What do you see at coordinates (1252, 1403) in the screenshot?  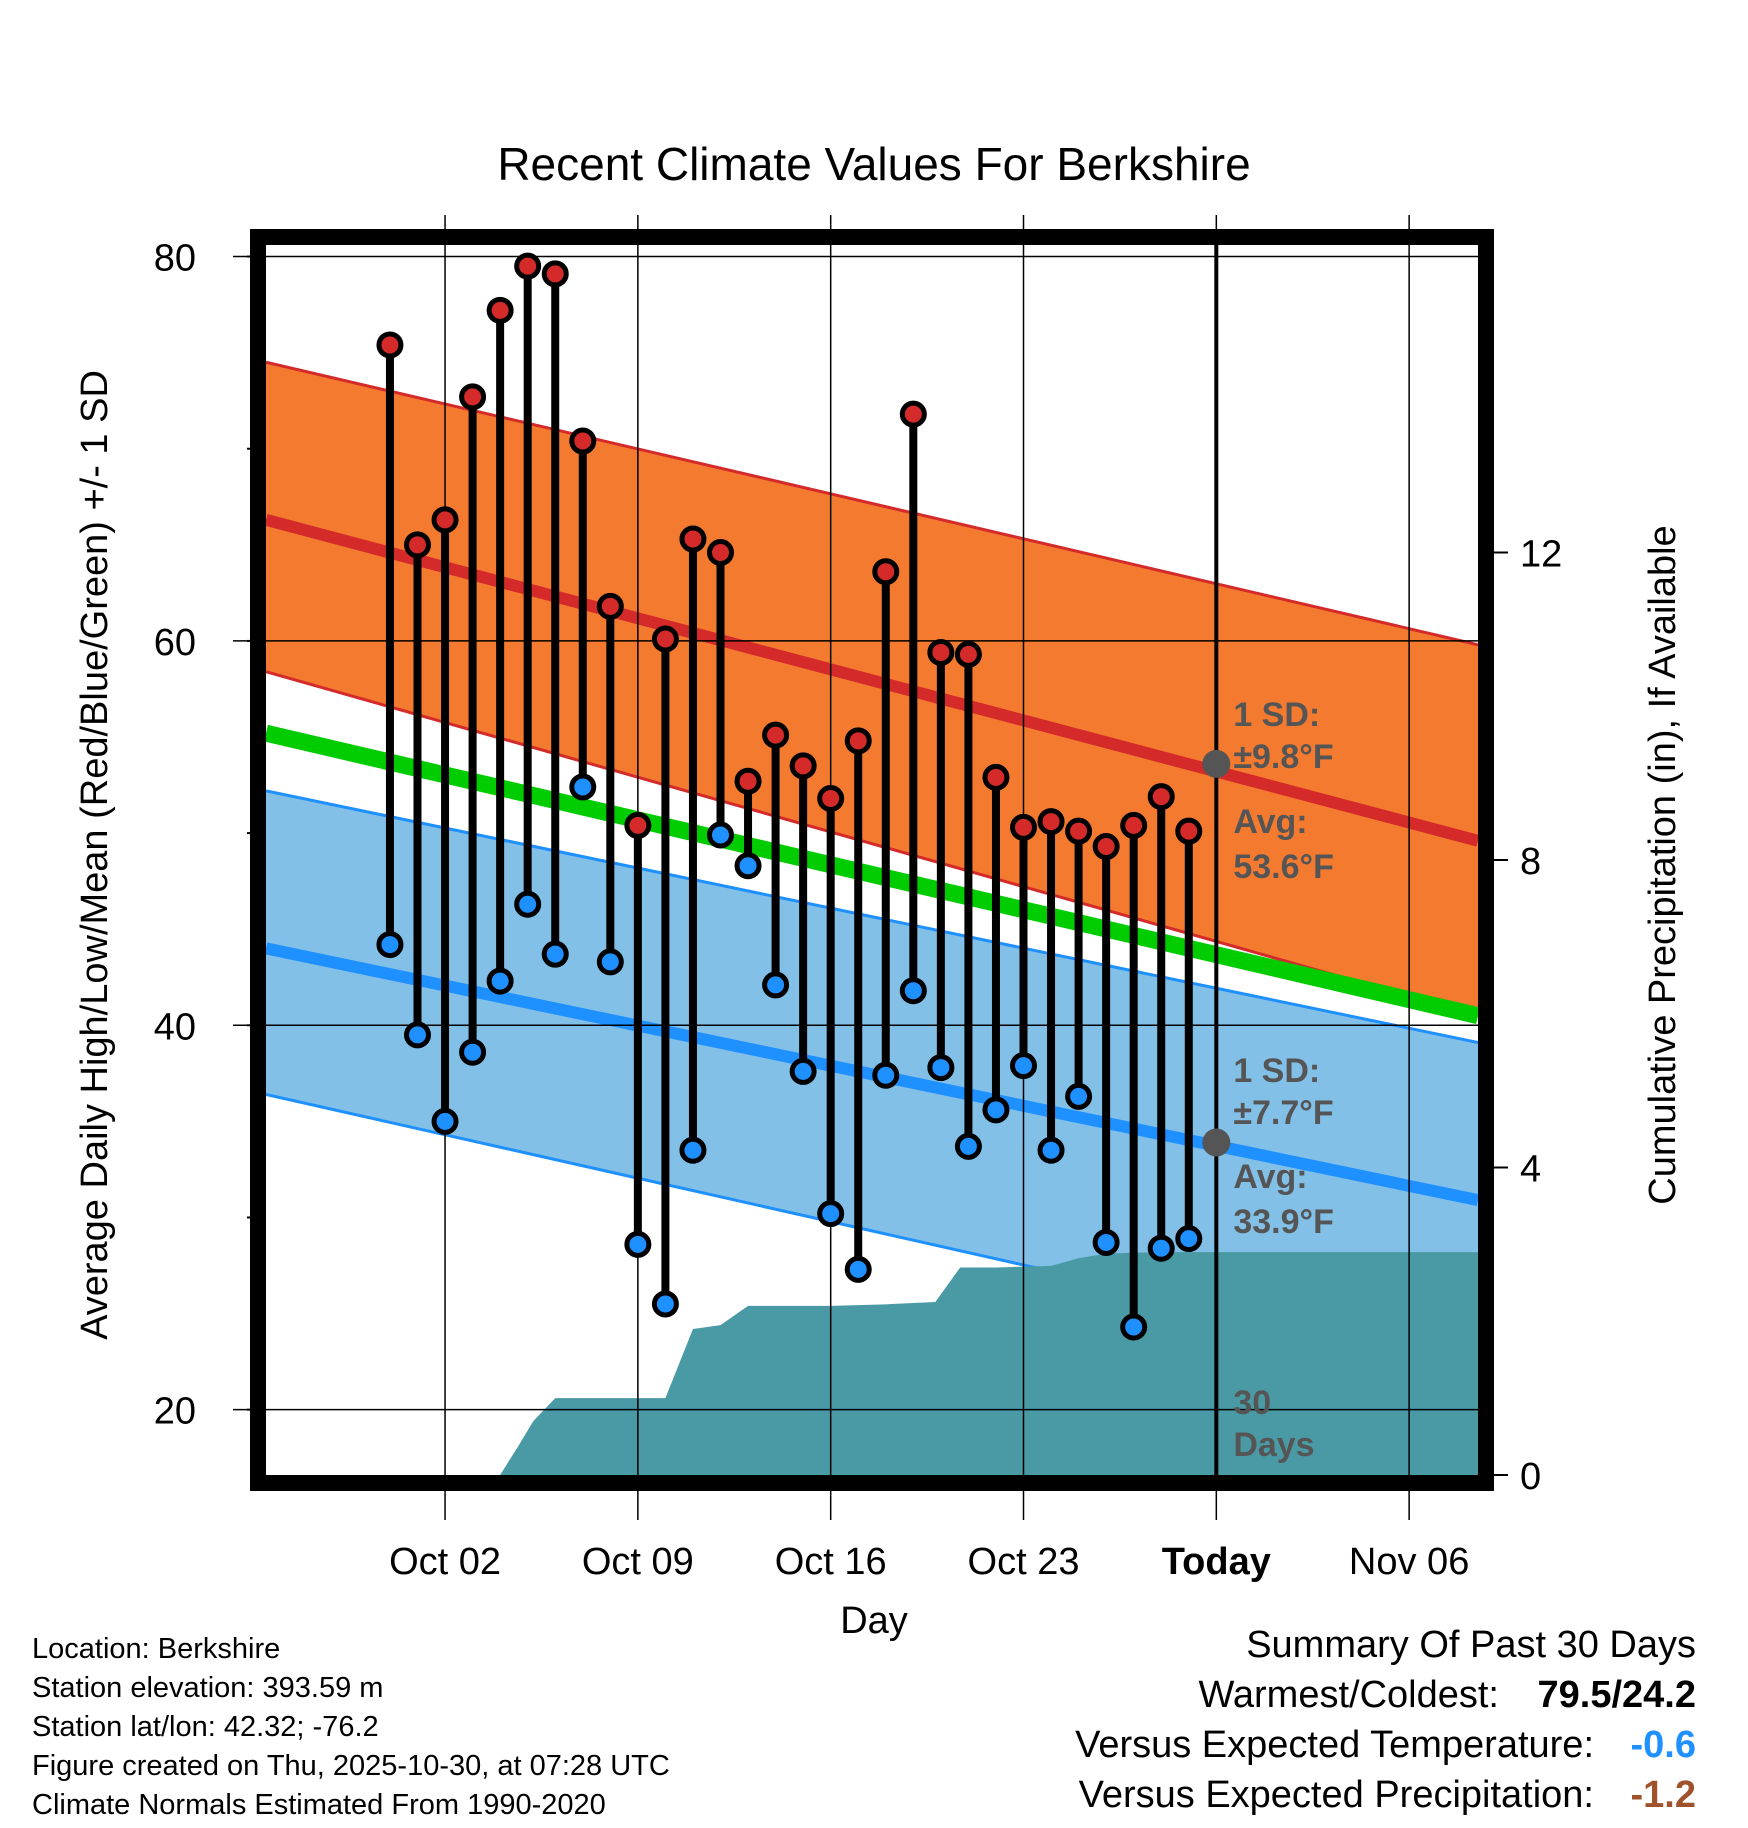 I see `period-count-label: 30` at bounding box center [1252, 1403].